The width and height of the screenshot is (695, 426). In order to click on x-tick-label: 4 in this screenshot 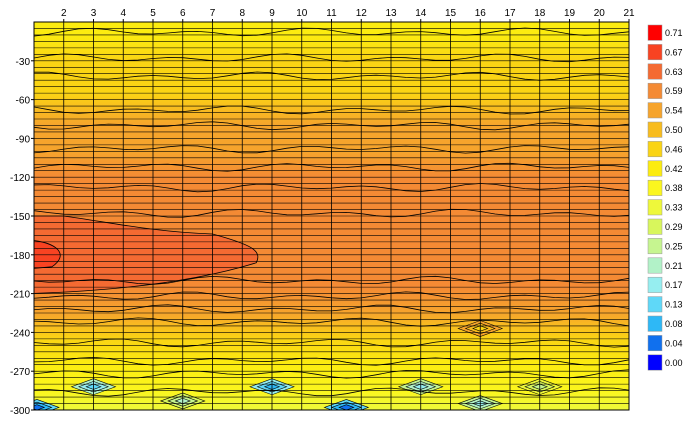, I will do `click(123, 13)`.